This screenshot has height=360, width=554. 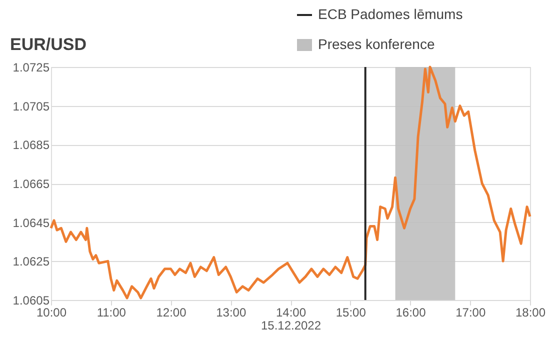 What do you see at coordinates (31, 145) in the screenshot?
I see `y-tick-label: 1.0685` at bounding box center [31, 145].